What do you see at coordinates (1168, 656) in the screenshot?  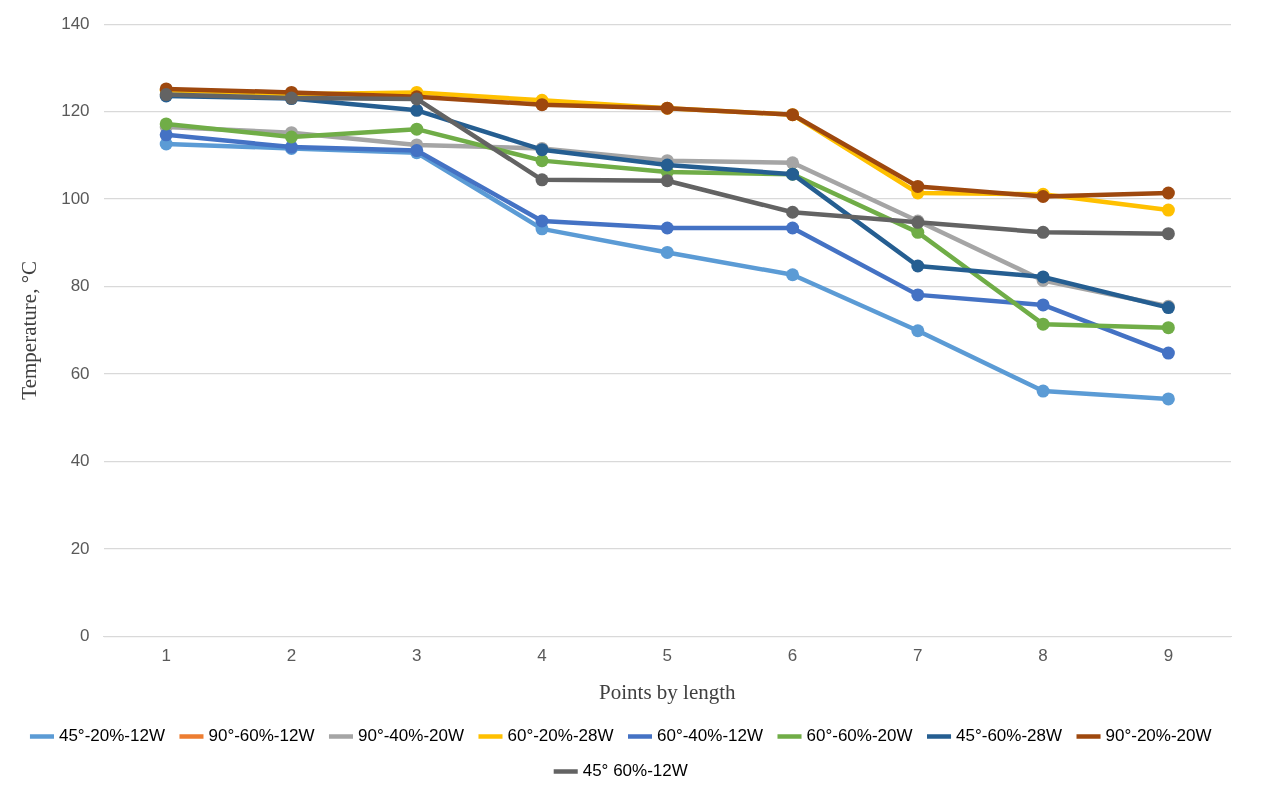 I see `x-tick-label: 9` at bounding box center [1168, 656].